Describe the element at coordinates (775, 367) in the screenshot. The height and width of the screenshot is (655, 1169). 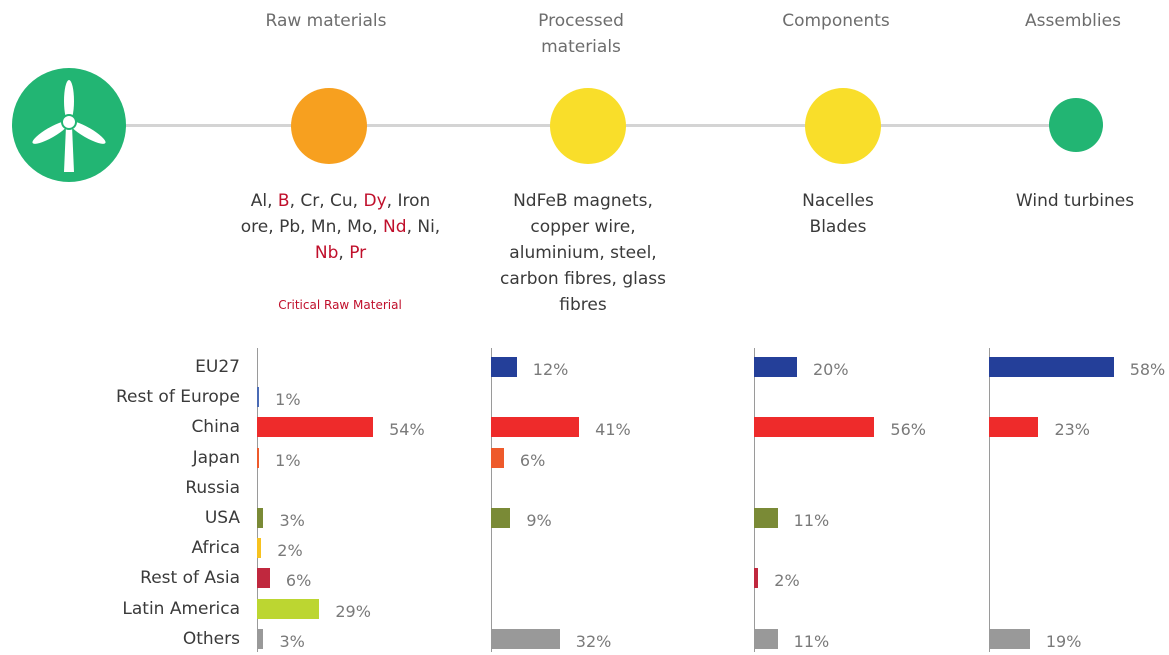
I see `bar-3-eu27` at that location.